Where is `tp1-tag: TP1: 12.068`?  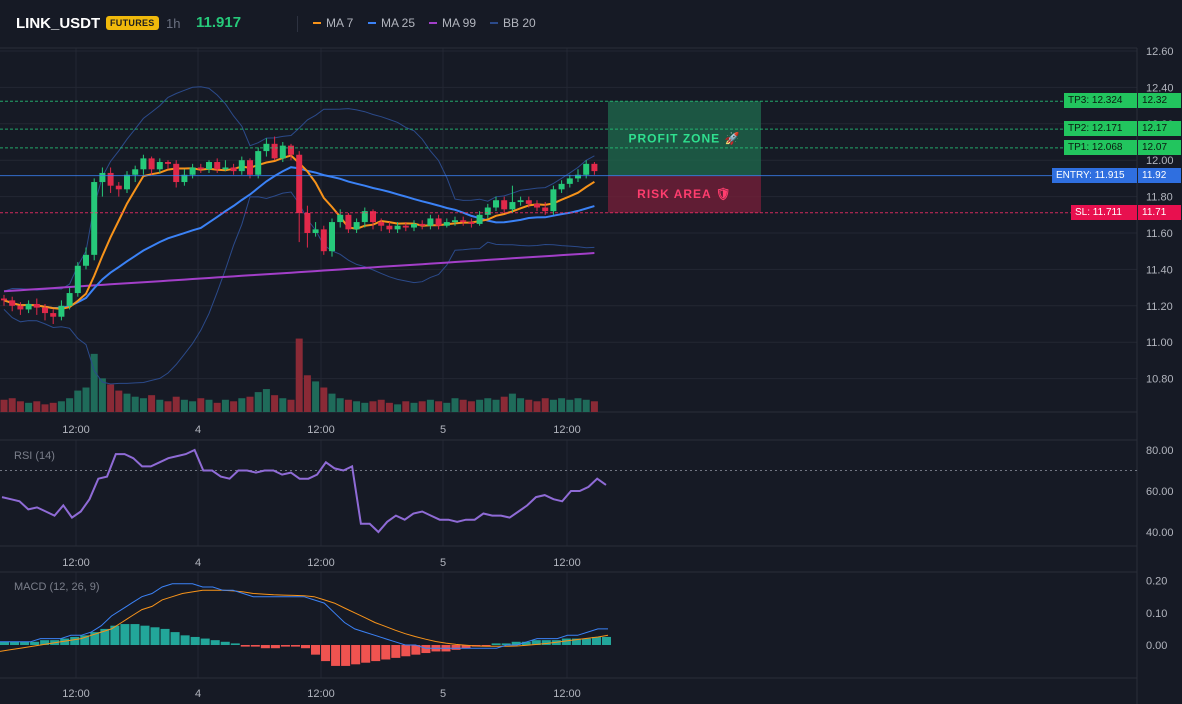 tp1-tag: TP1: 12.068 is located at coordinates (1100, 147).